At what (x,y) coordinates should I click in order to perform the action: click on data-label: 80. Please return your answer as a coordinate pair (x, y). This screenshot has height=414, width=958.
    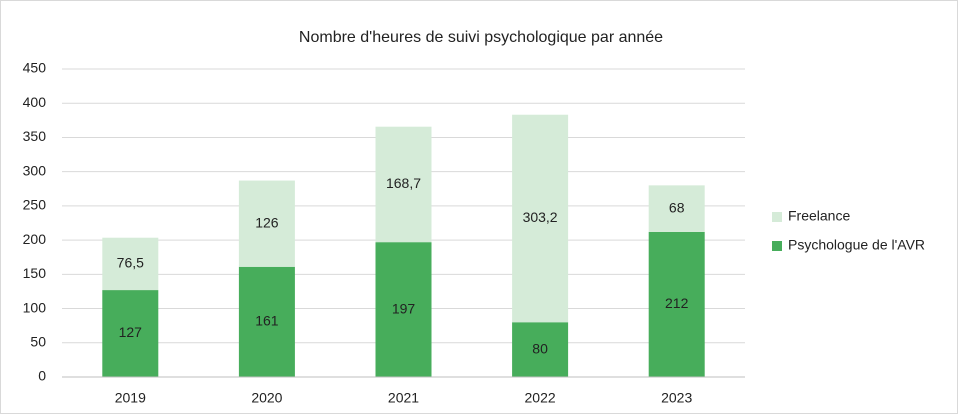
    Looking at the image, I should click on (540, 348).